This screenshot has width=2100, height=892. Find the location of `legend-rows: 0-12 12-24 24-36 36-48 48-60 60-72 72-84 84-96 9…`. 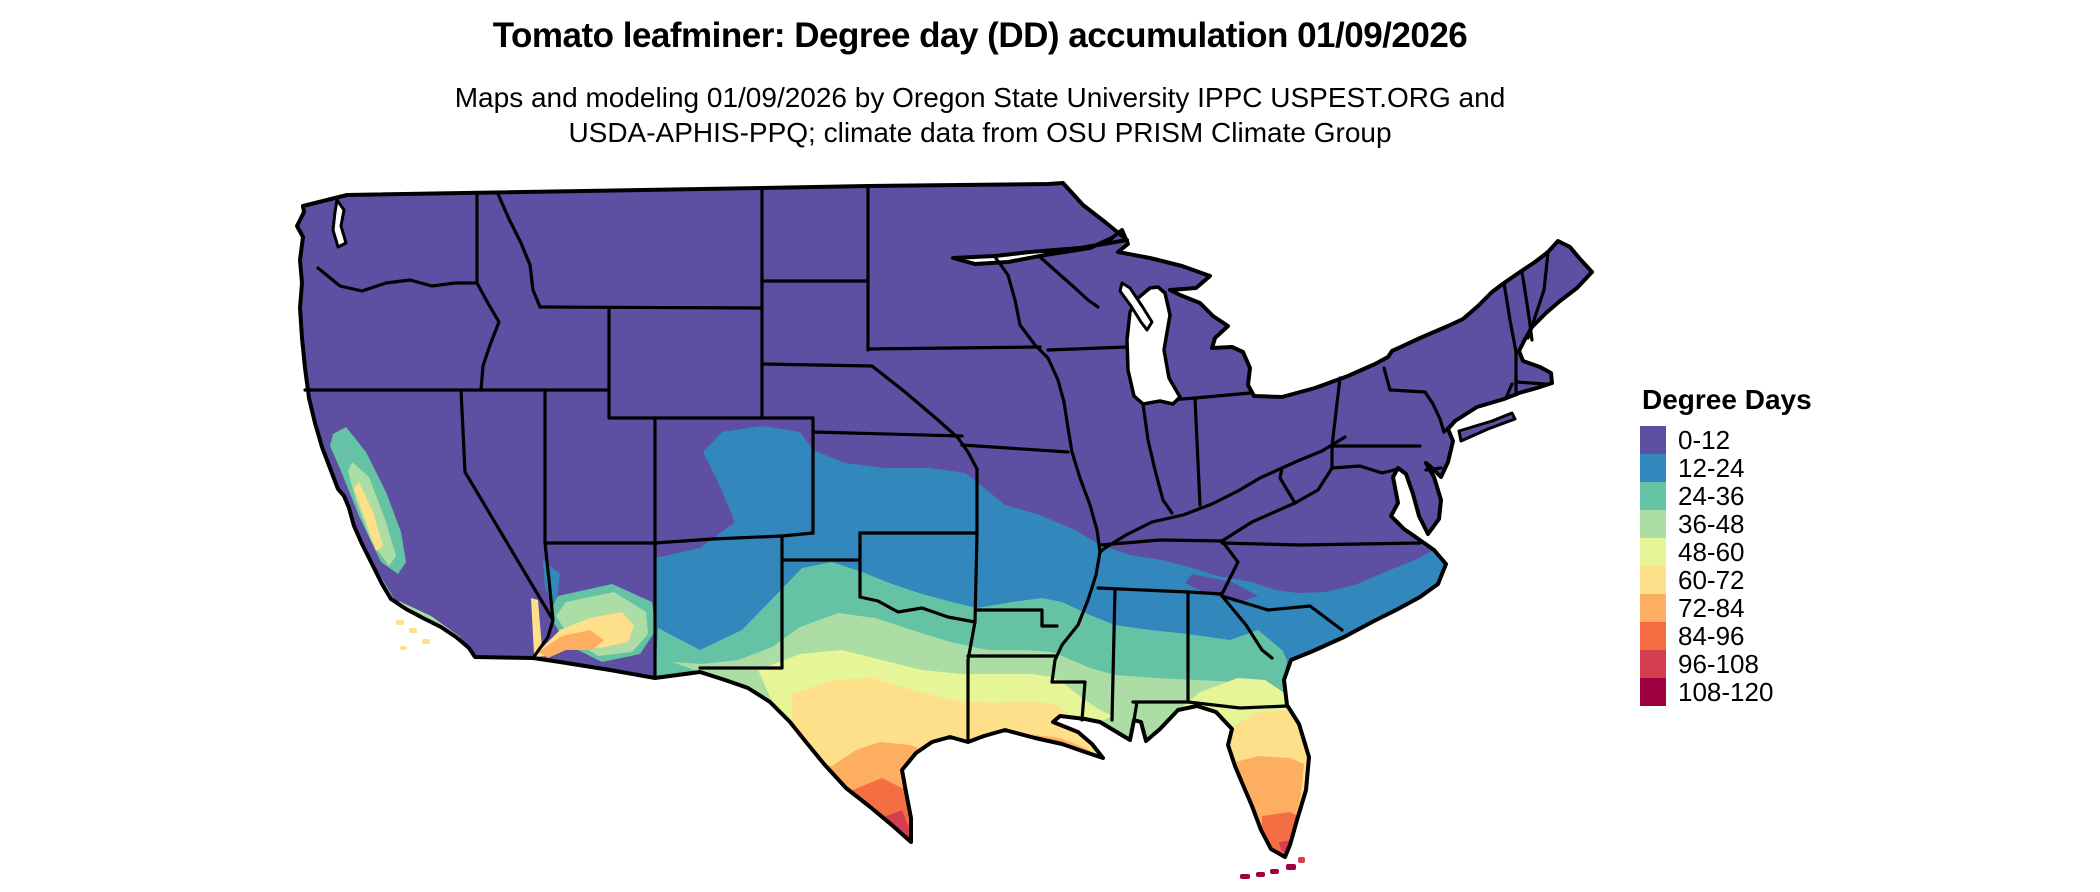

legend-rows: 0-12 12-24 24-36 36-48 48-60 60-72 72-84 84-96 9… is located at coordinates (1726, 565).